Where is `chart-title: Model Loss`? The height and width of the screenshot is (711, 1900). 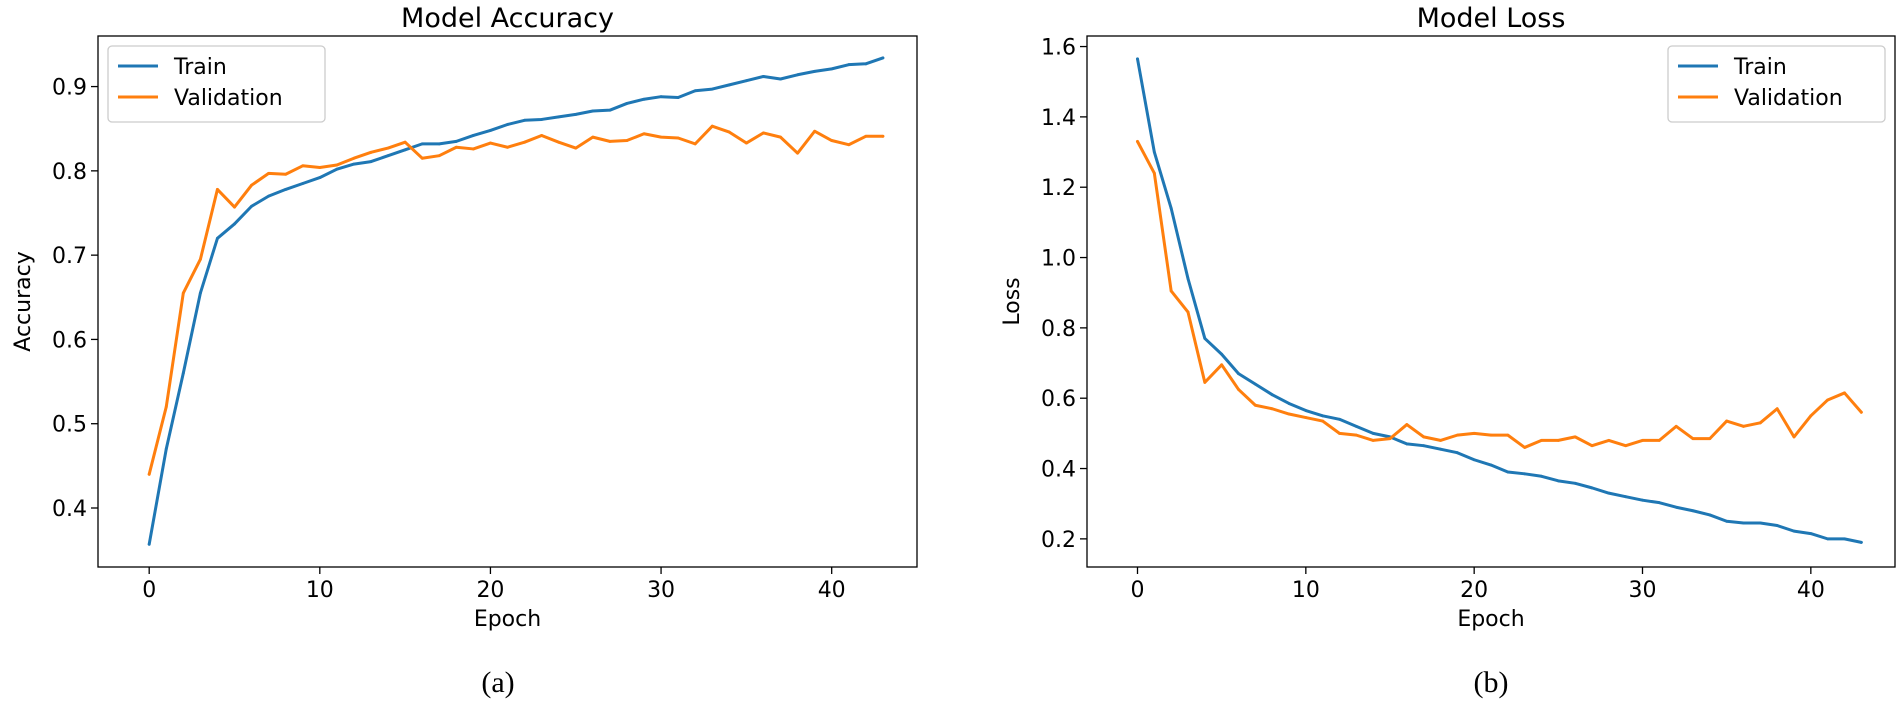
chart-title: Model Loss is located at coordinates (1491, 18).